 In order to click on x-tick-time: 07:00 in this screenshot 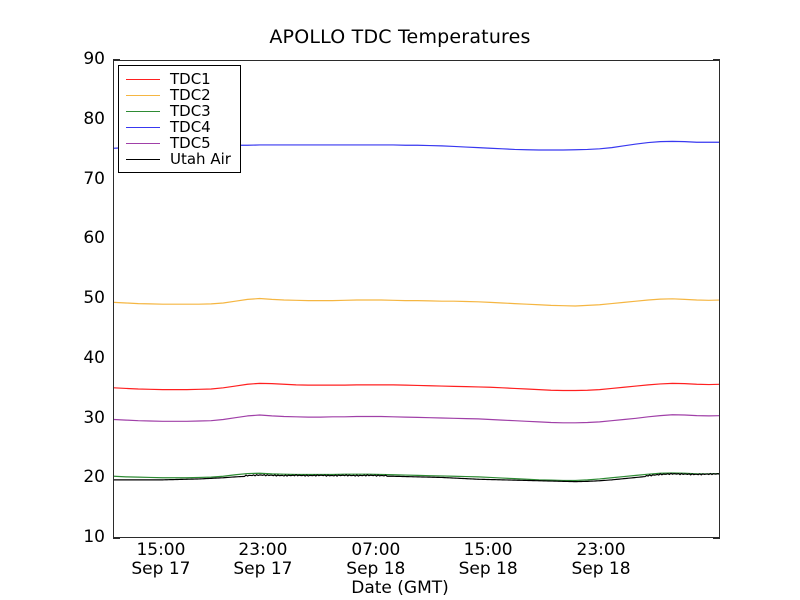, I will do `click(376, 550)`.